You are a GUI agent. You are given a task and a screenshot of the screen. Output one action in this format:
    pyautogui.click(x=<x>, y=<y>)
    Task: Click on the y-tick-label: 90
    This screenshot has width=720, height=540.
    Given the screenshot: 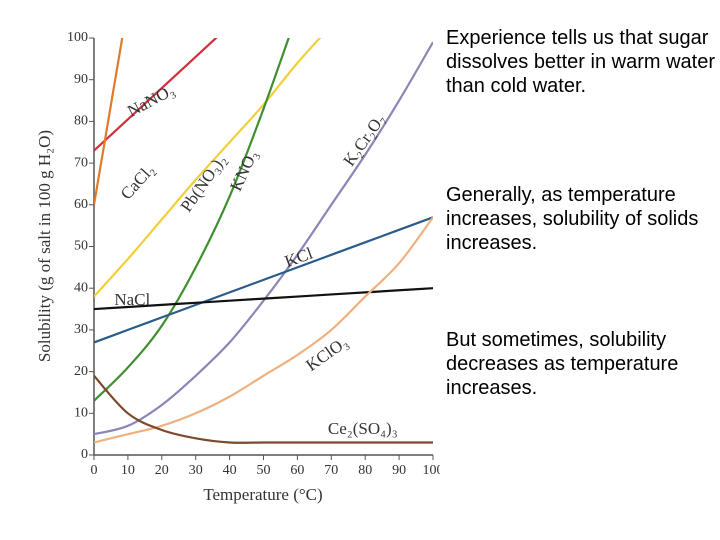 What is the action you would take?
    pyautogui.click(x=81, y=79)
    